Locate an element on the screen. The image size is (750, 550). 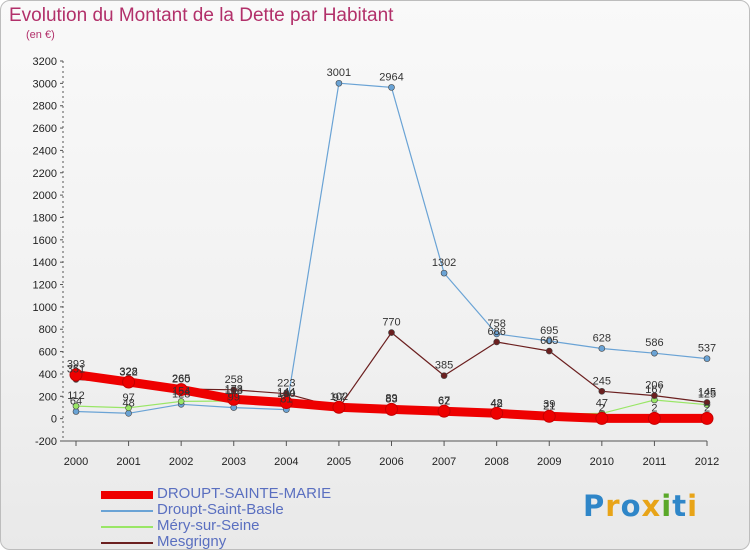
data-label-mesgrigny: 245 is located at coordinates (602, 381).